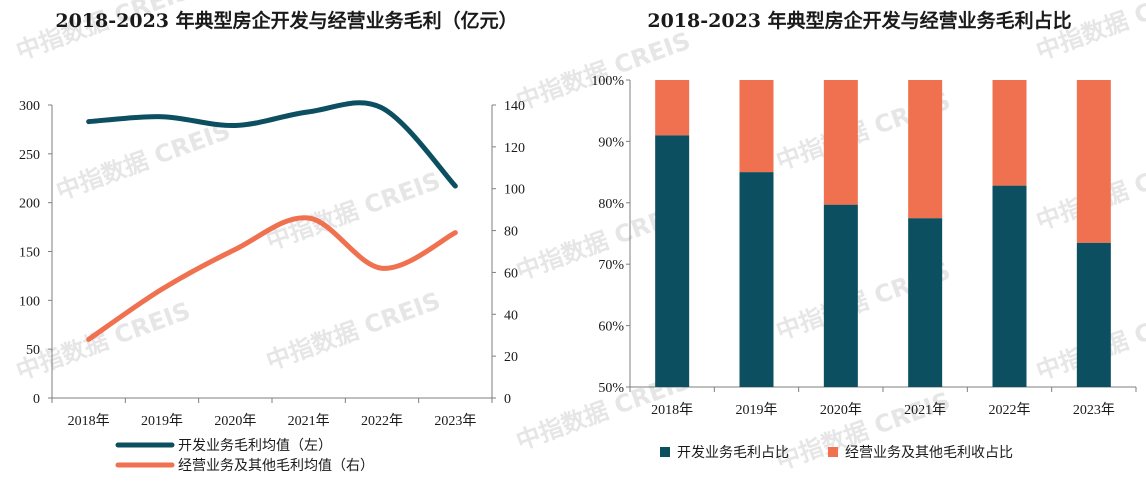 This screenshot has width=1146, height=482. I want to click on development-margin-line, so click(272, 144).